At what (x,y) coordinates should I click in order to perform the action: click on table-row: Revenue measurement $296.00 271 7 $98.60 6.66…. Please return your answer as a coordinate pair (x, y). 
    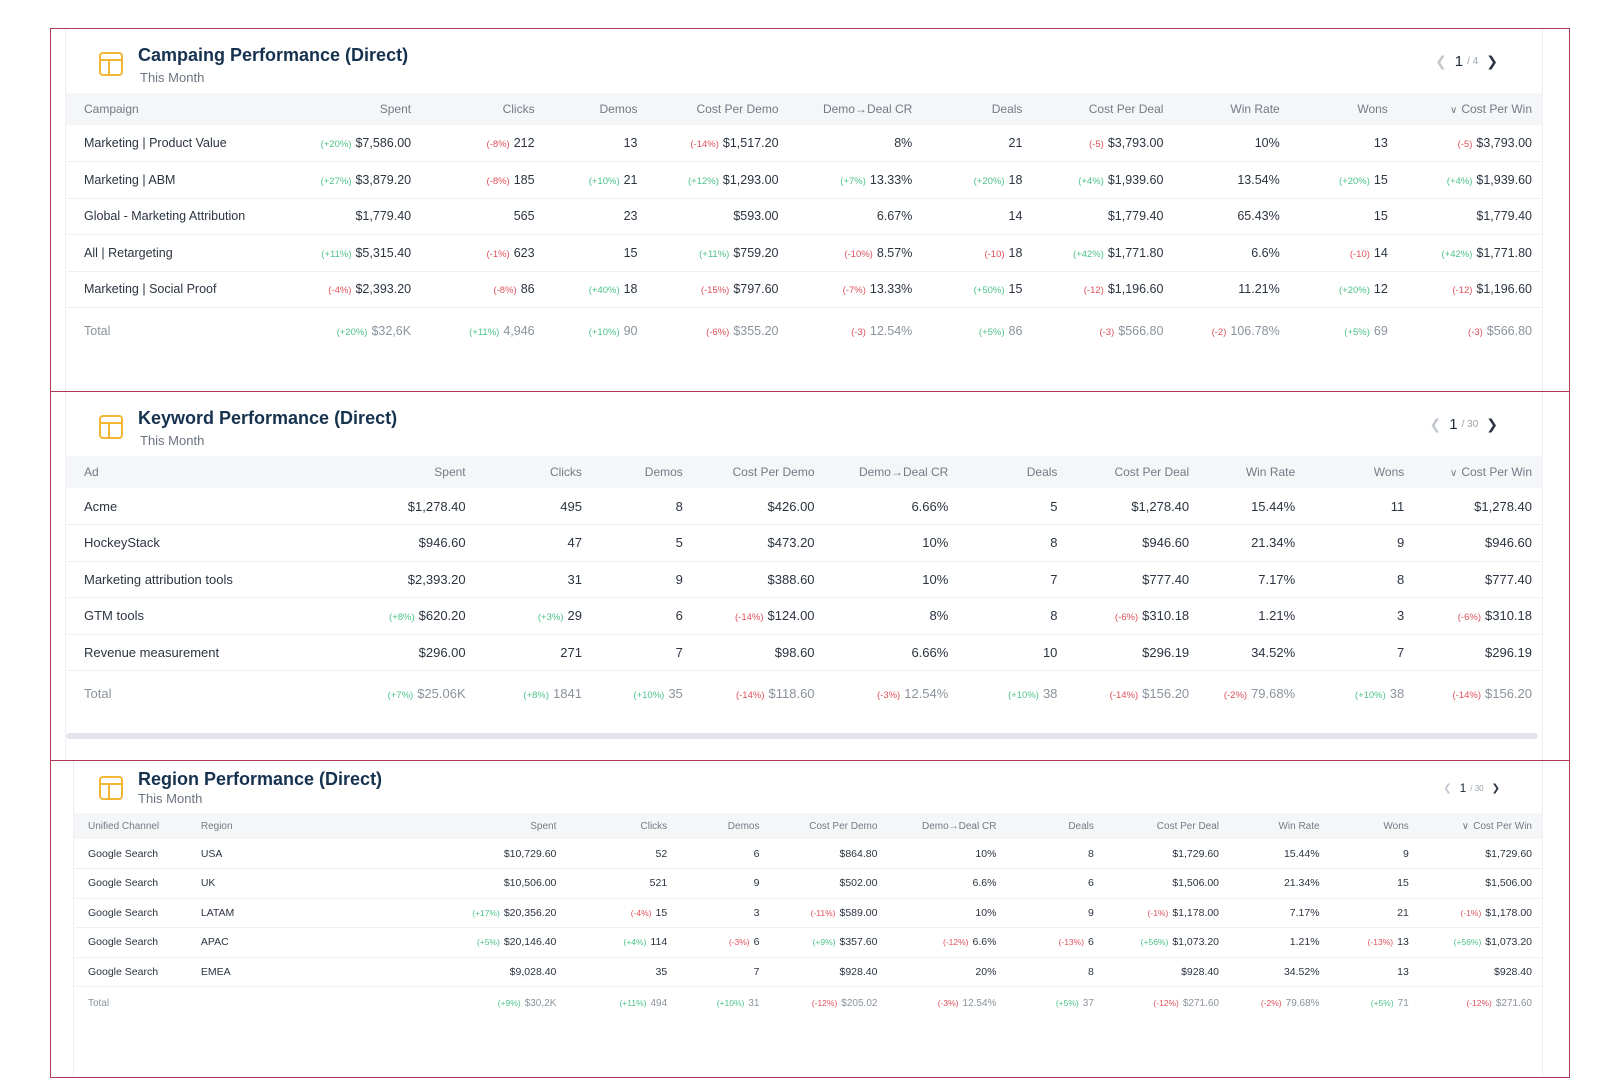
    Looking at the image, I should click on (804, 652).